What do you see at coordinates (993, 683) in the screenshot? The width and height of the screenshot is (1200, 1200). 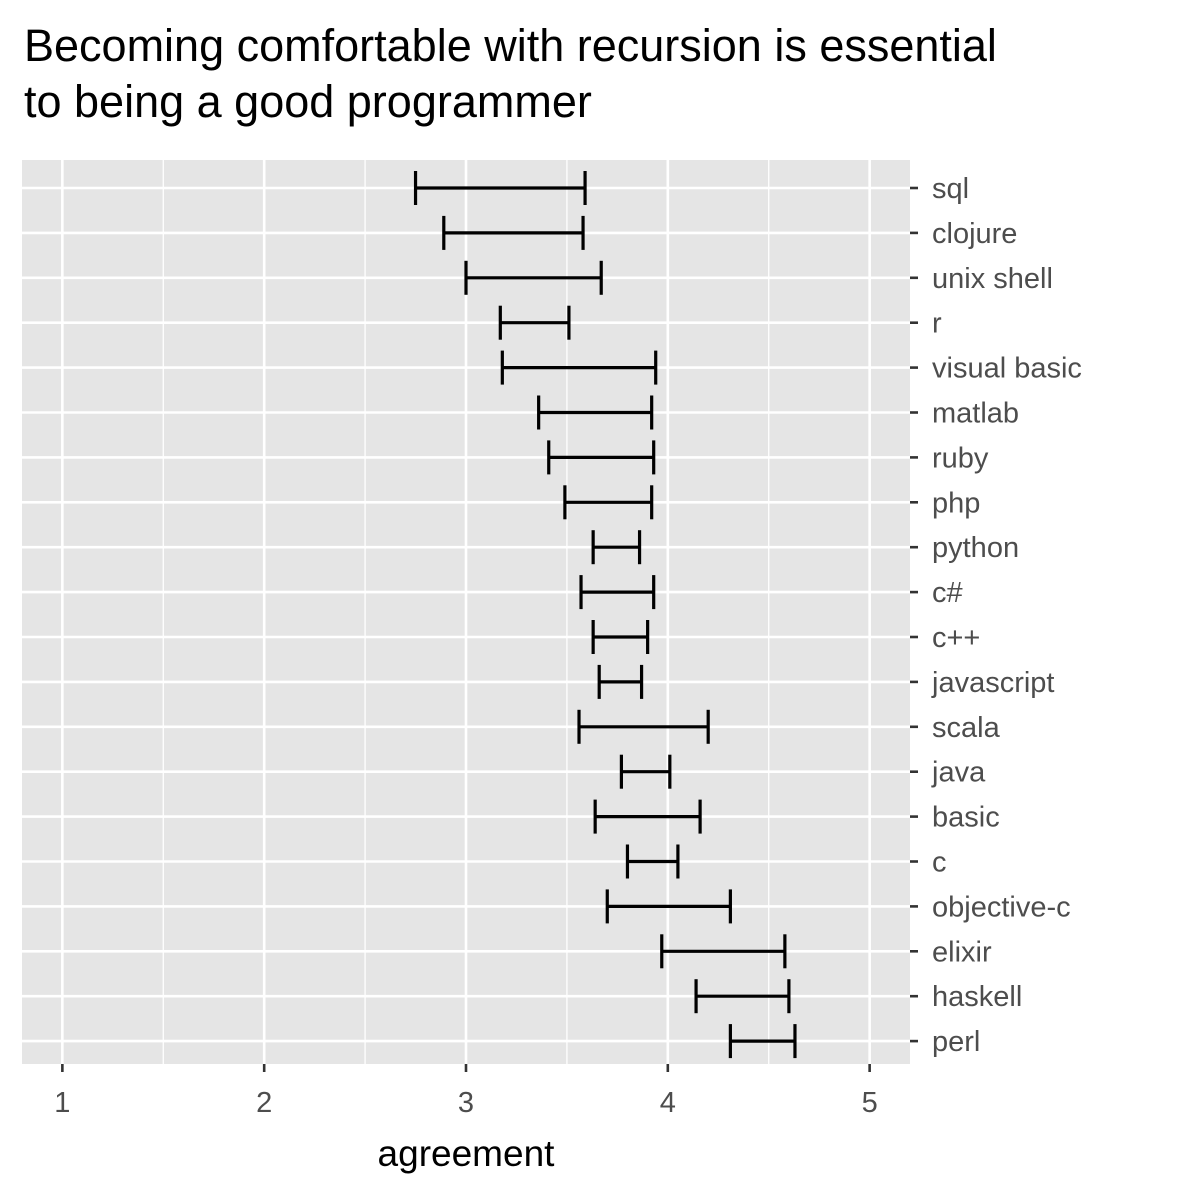 I see `y-tick-label: javascript` at bounding box center [993, 683].